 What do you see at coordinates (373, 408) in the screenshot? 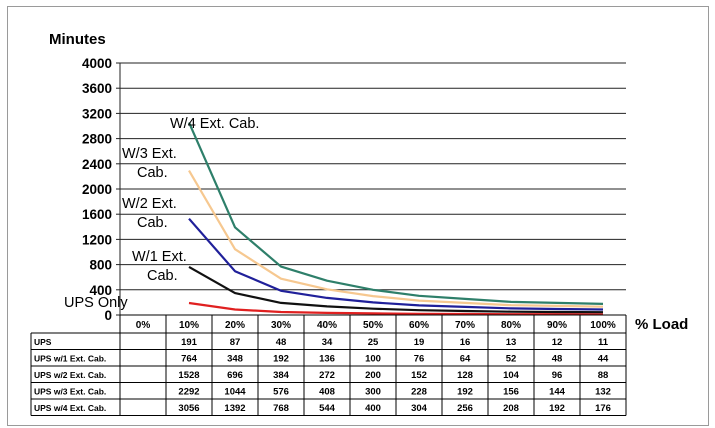
I see `table-cell: 400` at bounding box center [373, 408].